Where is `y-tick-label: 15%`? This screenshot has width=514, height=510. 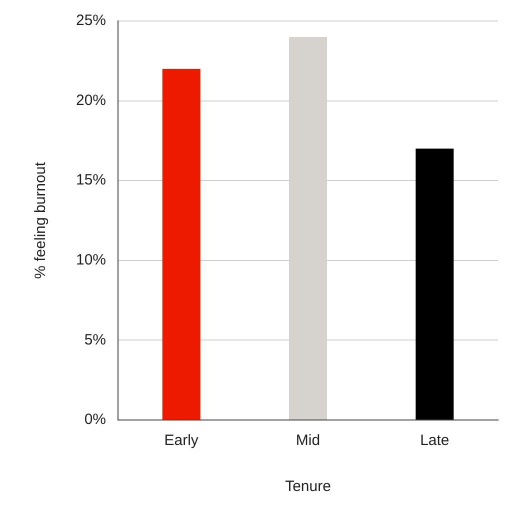 y-tick-label: 15% is located at coordinates (91, 180).